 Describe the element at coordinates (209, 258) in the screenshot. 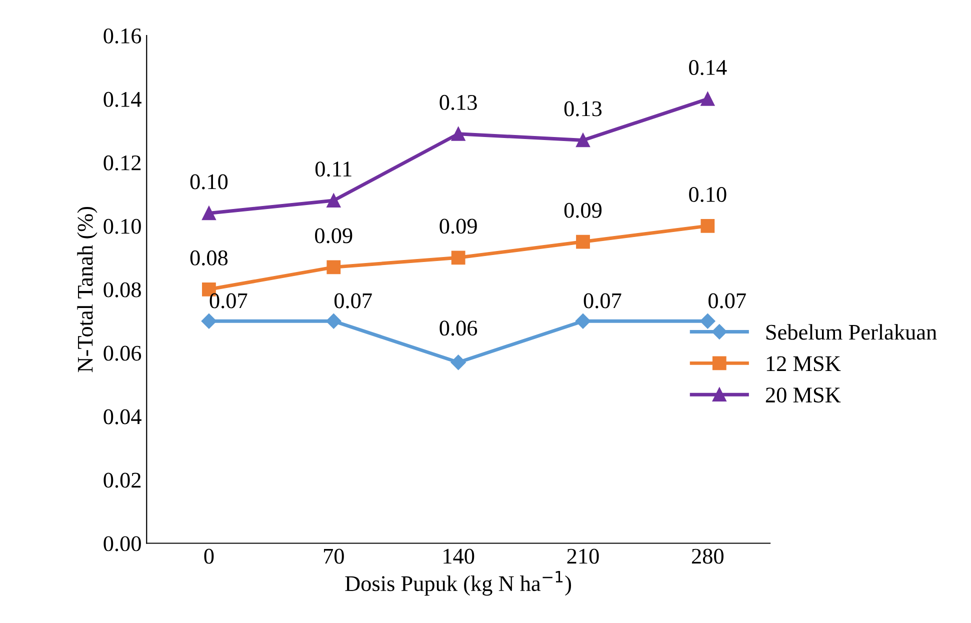

I see `data-label: 0.08` at that location.